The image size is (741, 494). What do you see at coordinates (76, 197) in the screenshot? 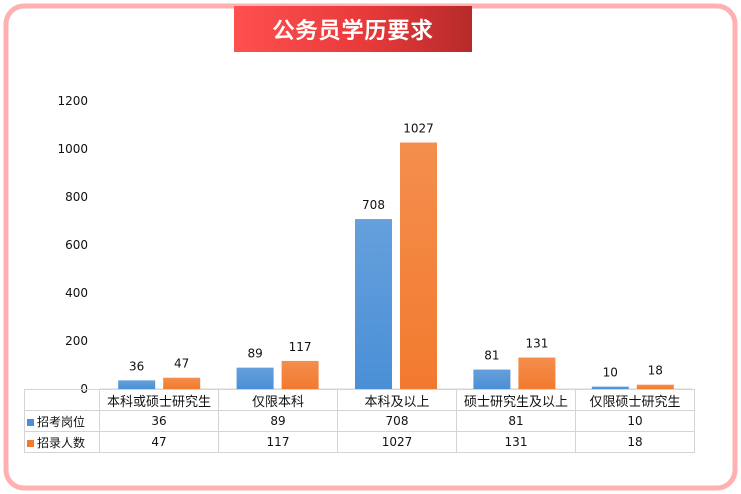
I see `y-tick-label: 800` at bounding box center [76, 197].